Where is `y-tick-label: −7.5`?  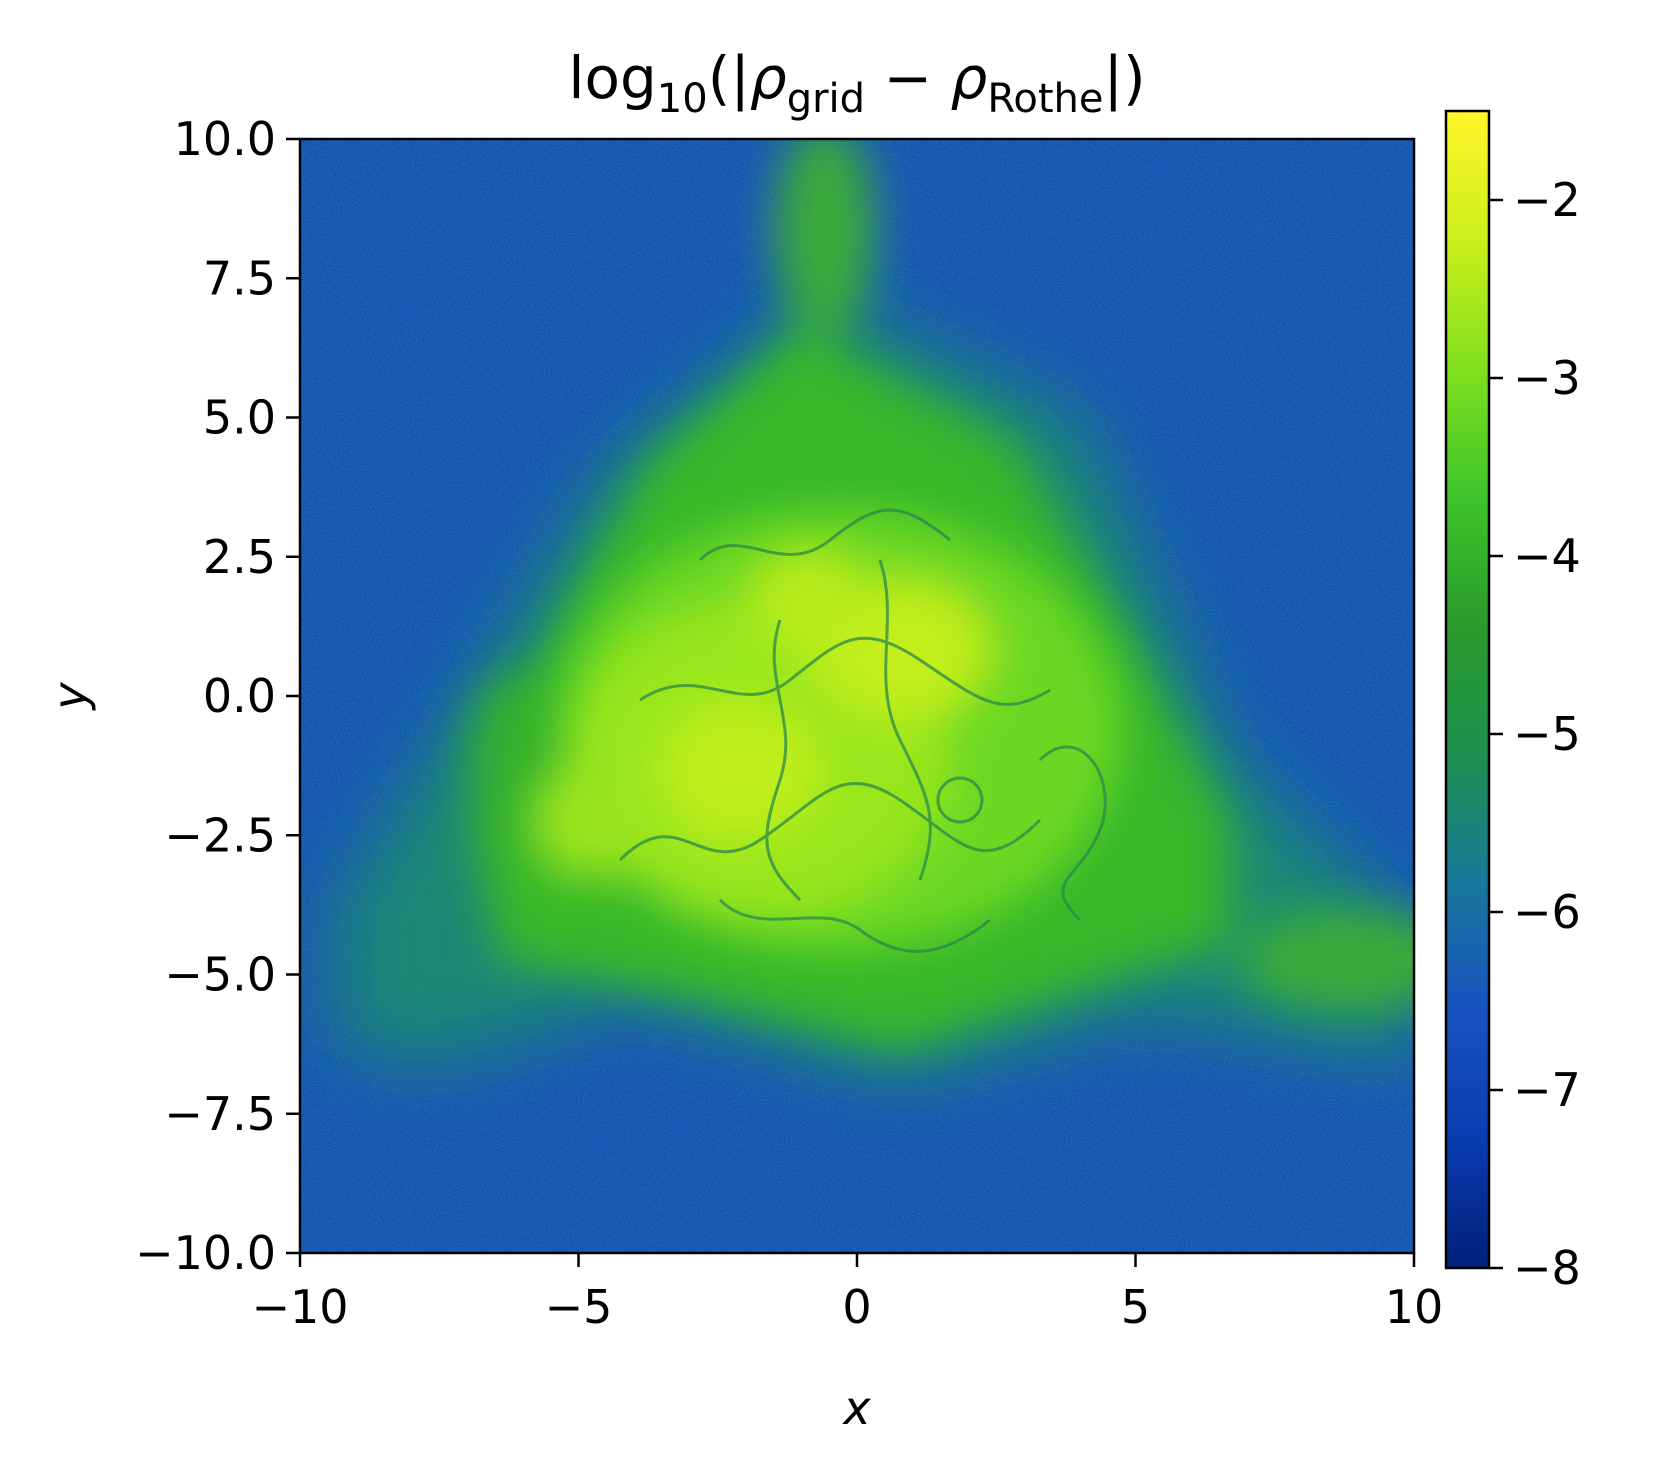
y-tick-label: −7.5 is located at coordinates (220, 1114).